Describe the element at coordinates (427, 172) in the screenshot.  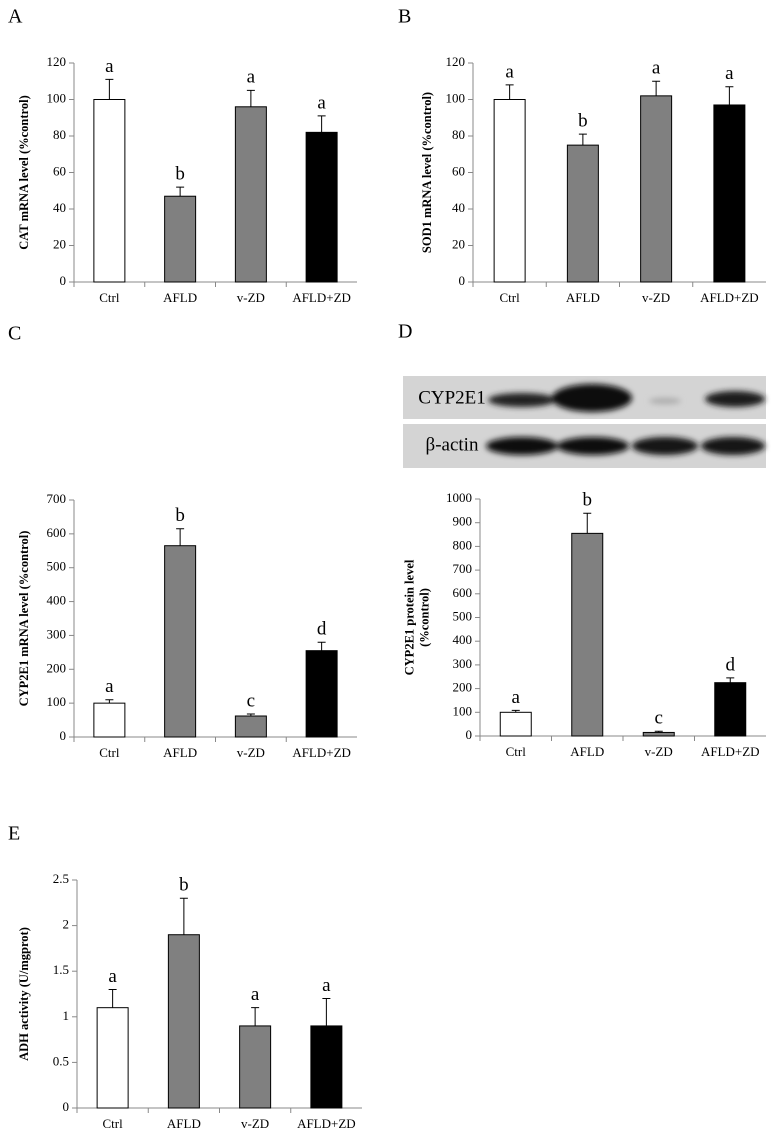
I see `y-axis-label: SOD1 mRNA level (%control)` at that location.